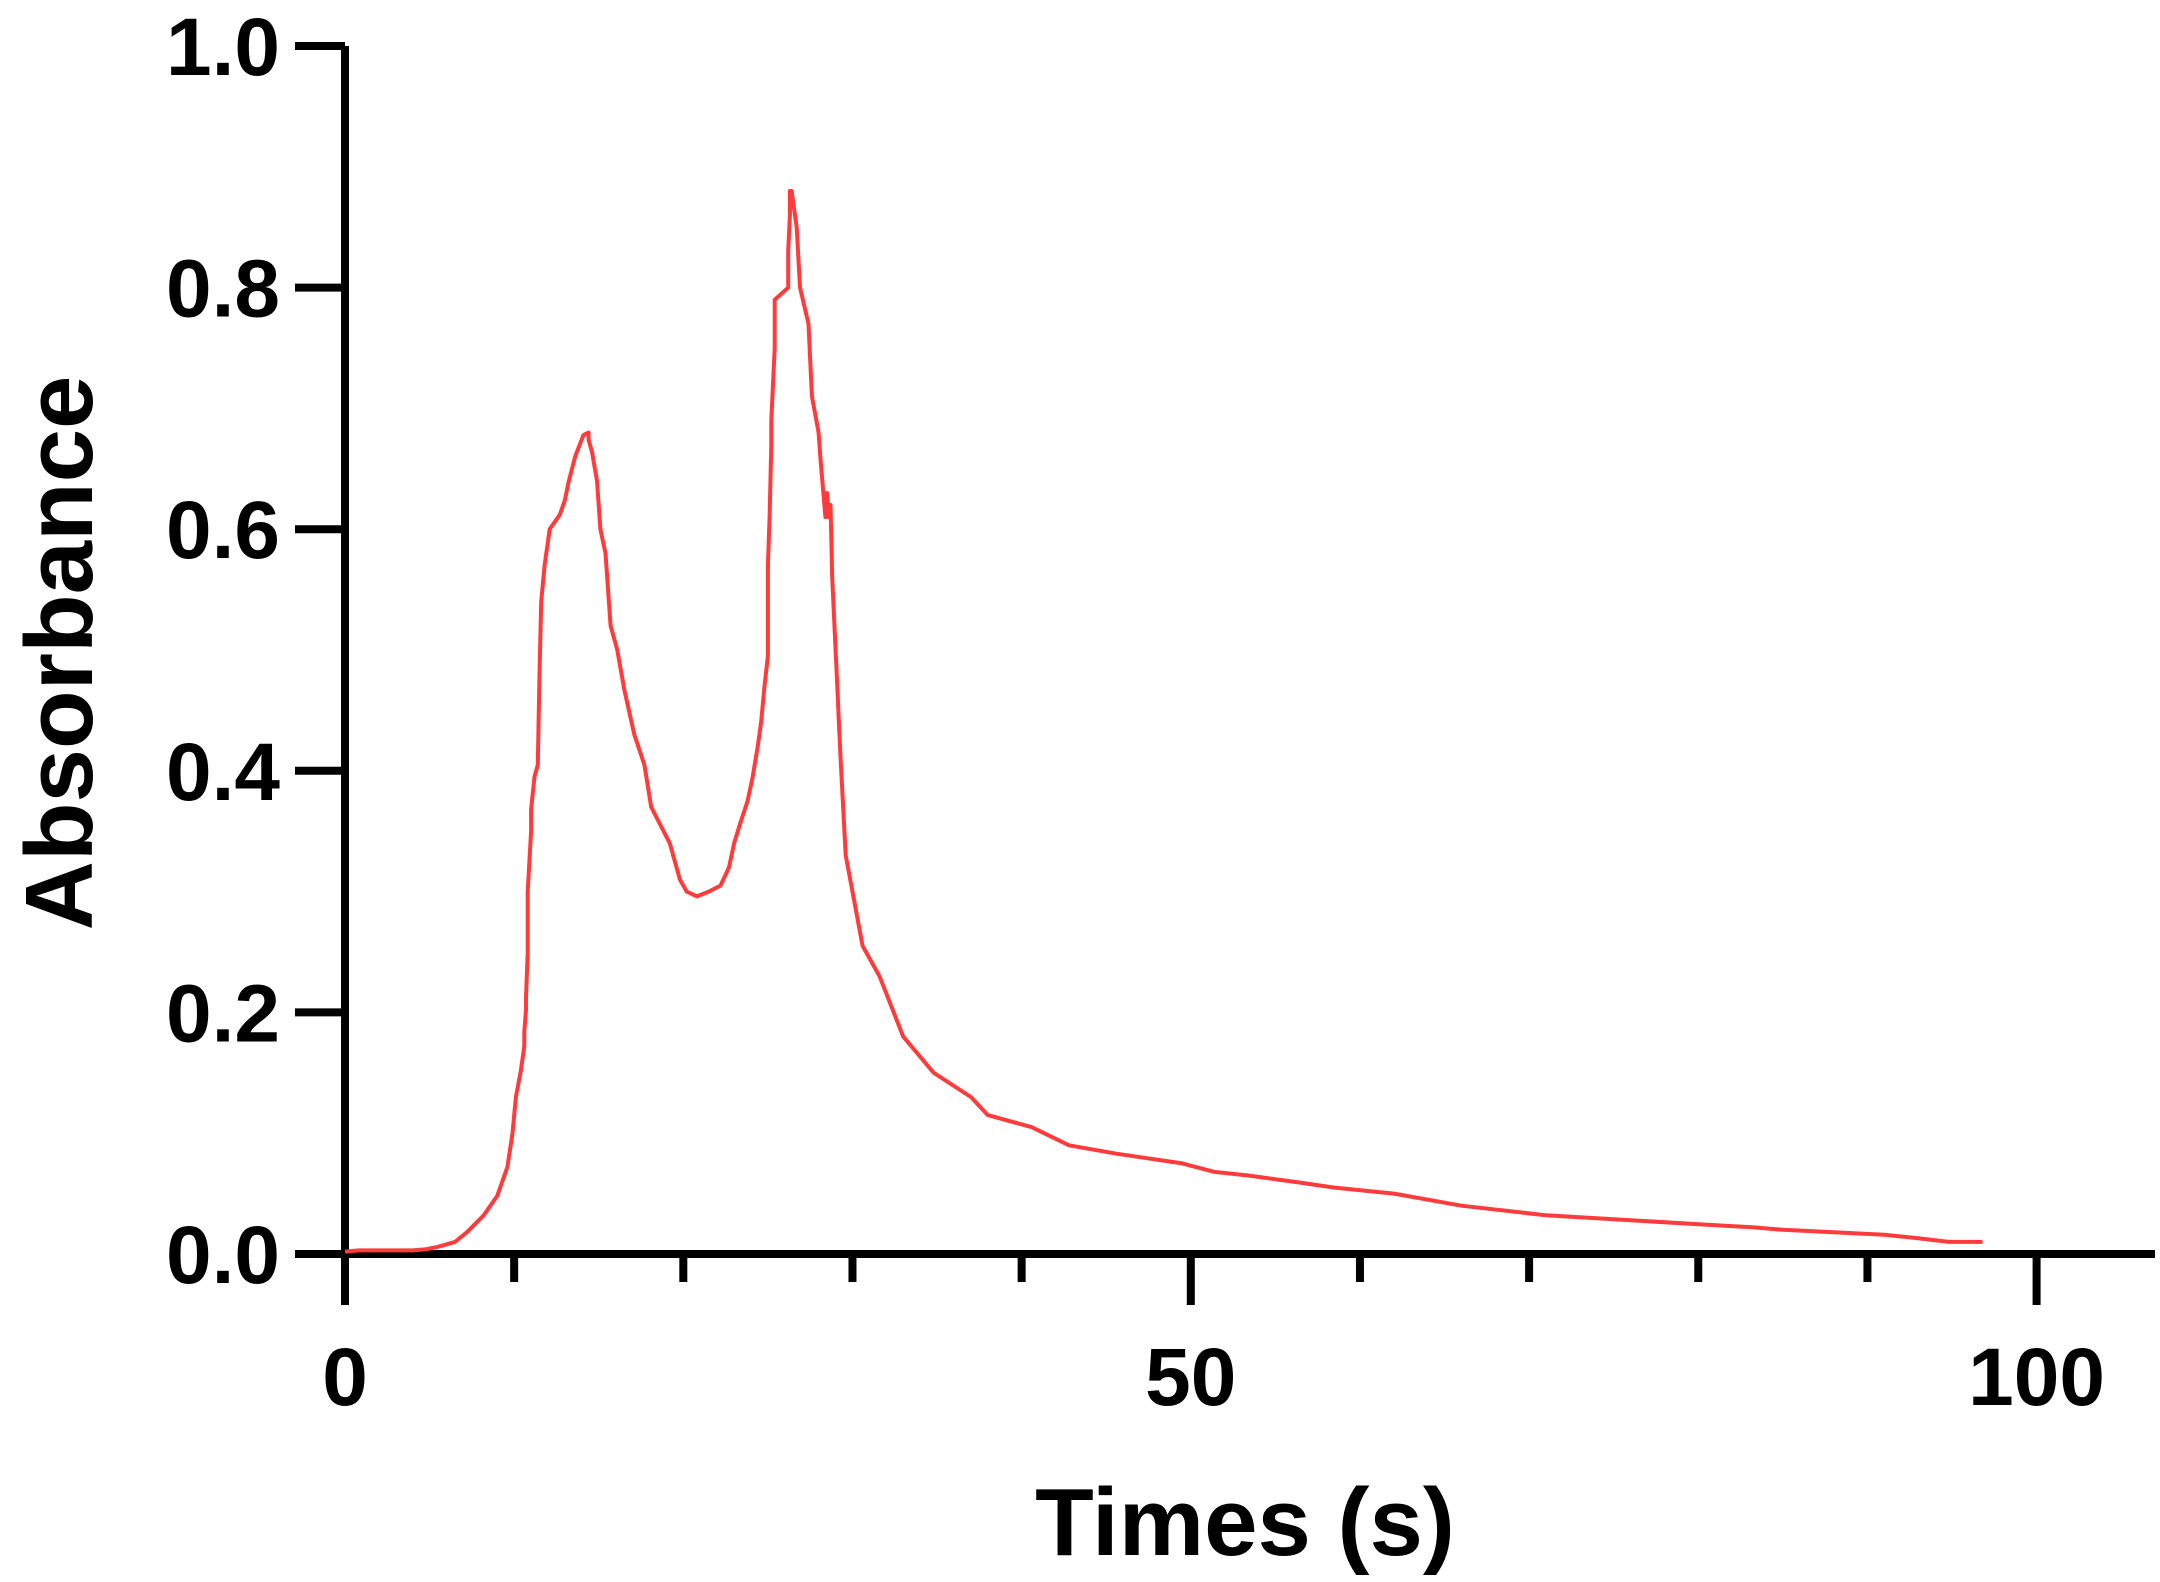 This screenshot has height=1582, width=2160. What do you see at coordinates (2036, 1377) in the screenshot?
I see `x-tick-label: 100` at bounding box center [2036, 1377].